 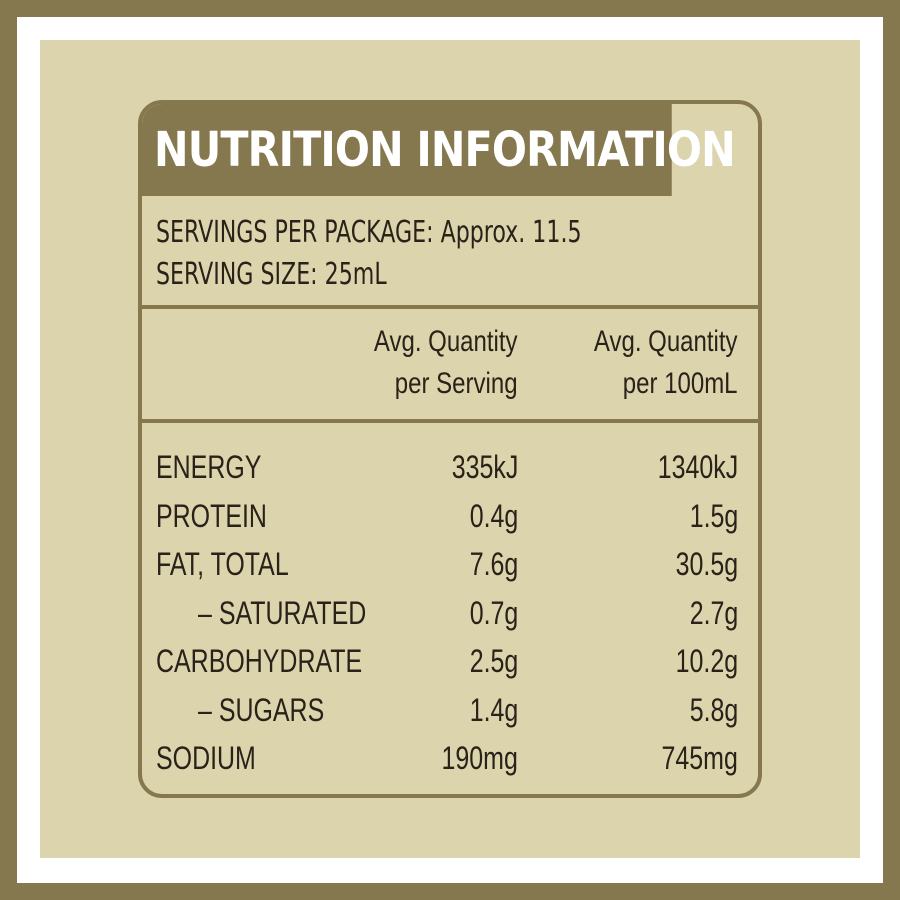 What do you see at coordinates (209, 467) in the screenshot?
I see `nutrient-name: ENERGY` at bounding box center [209, 467].